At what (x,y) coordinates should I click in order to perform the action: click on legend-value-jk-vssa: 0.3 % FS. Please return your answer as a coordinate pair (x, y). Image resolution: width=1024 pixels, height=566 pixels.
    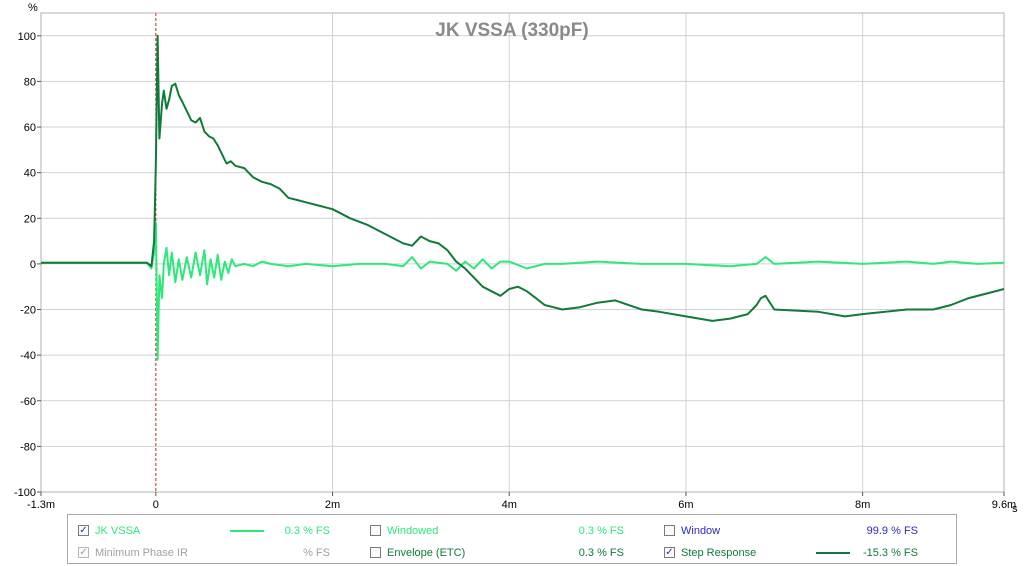
    Looking at the image, I should click on (307, 531).